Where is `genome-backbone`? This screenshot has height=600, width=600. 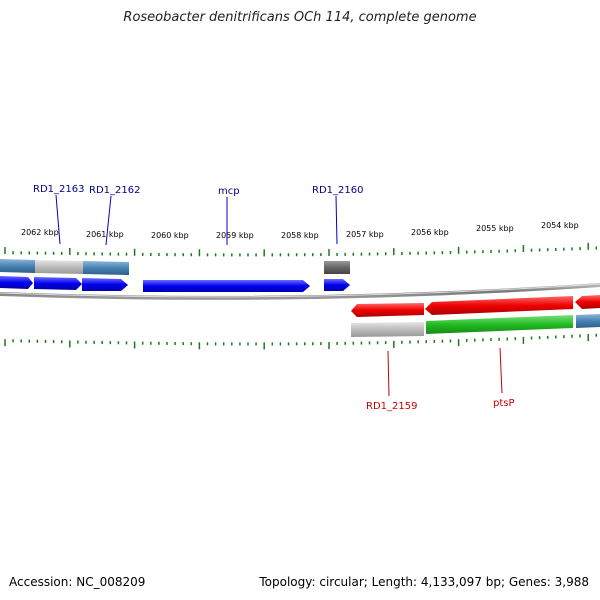
genome-backbone is located at coordinates (300, 291).